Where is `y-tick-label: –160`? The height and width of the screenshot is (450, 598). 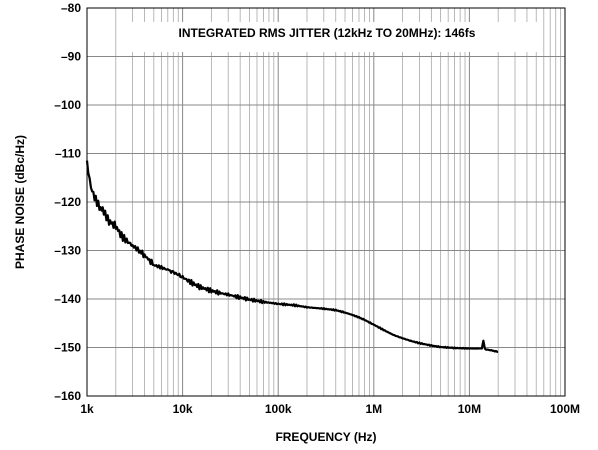
y-tick-label: –160 is located at coordinates (67, 396).